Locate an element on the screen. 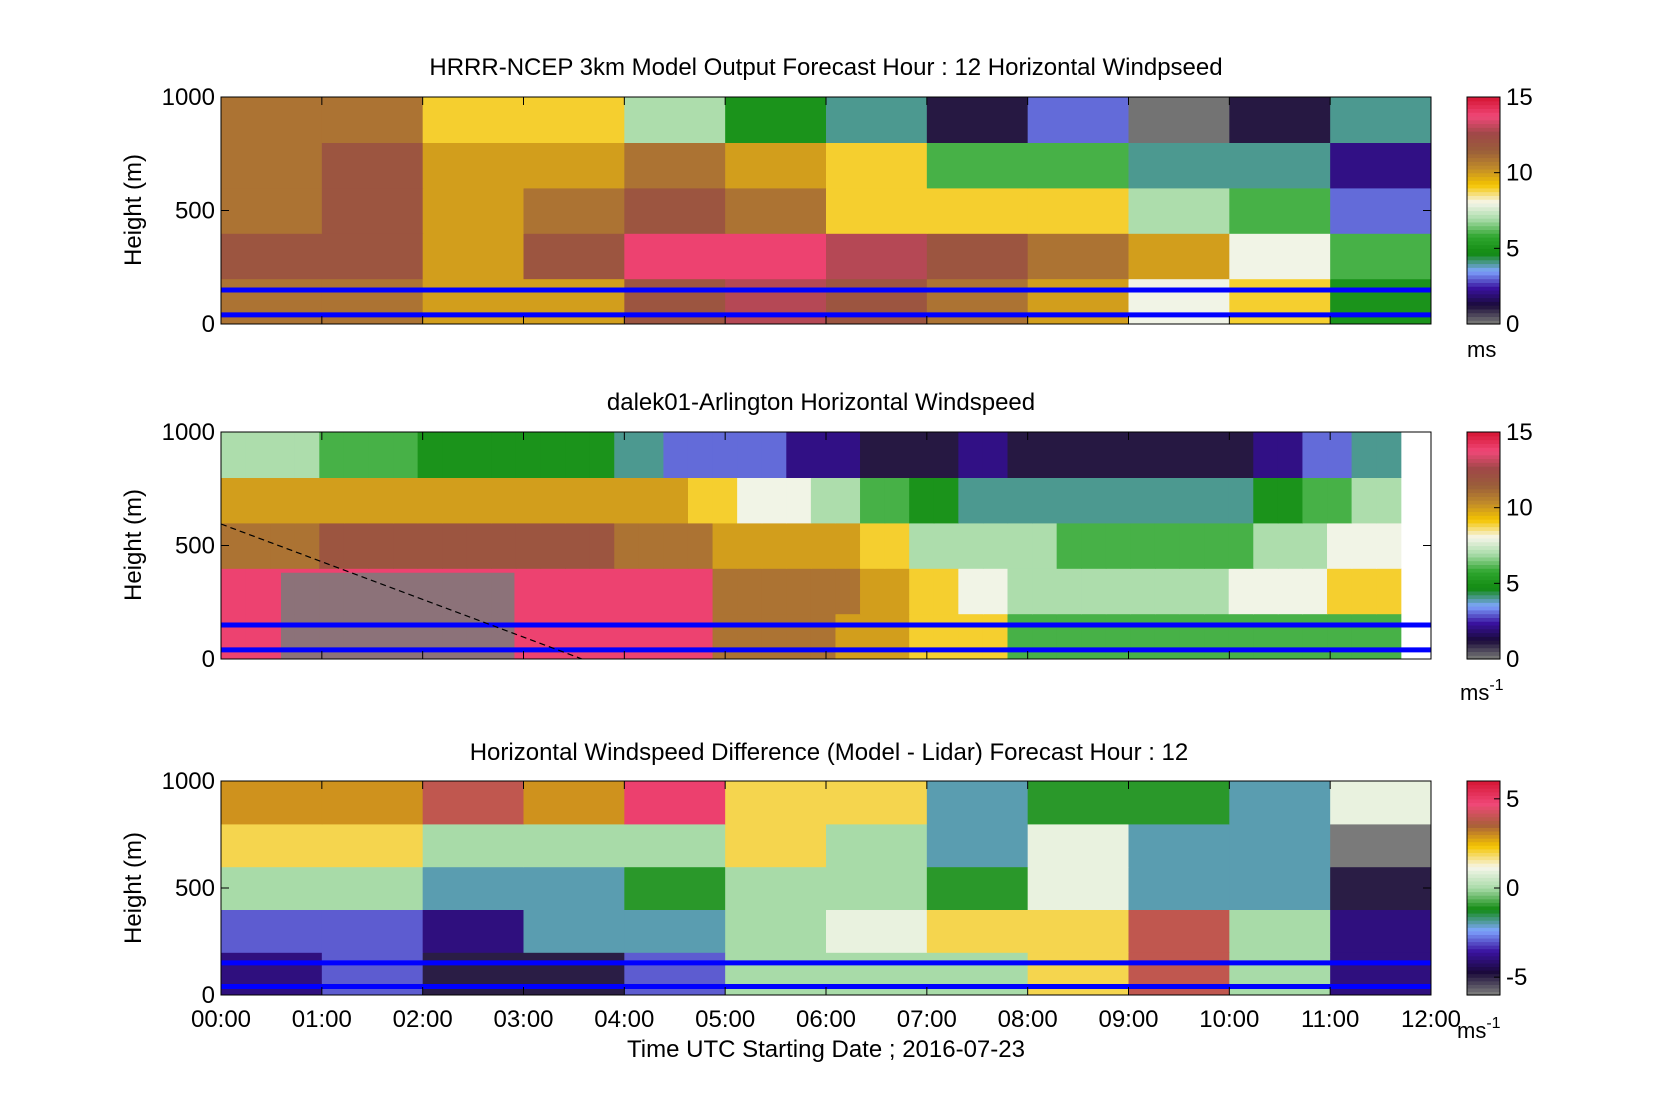  xtick-label: 01:00 is located at coordinates (322, 1019).